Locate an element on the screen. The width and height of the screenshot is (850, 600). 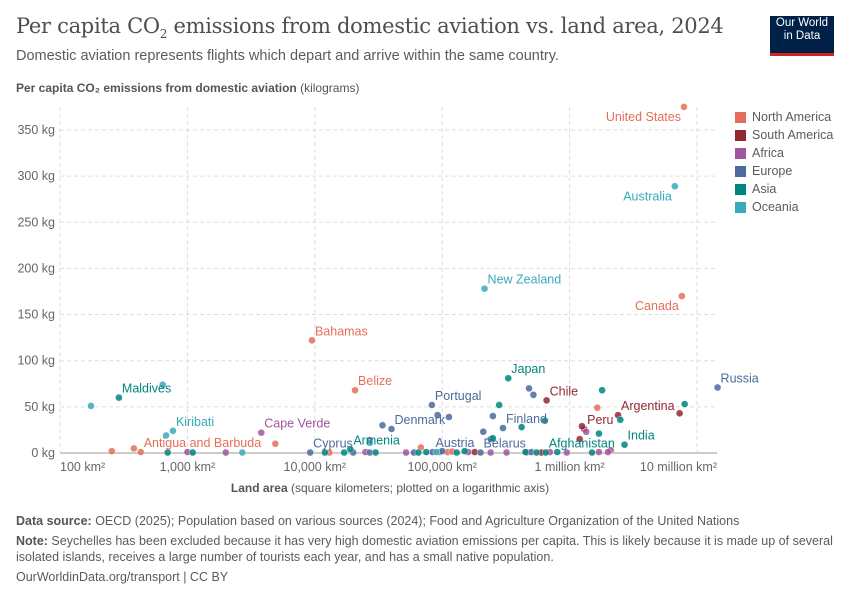
point-label: Afghanistan is located at coordinates (582, 444).